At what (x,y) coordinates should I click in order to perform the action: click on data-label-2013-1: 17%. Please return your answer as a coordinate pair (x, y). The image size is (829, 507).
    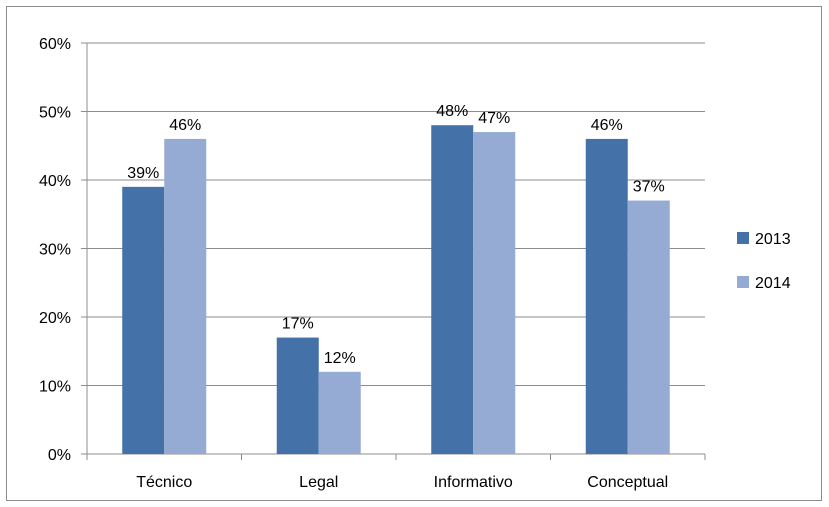
    Looking at the image, I should click on (298, 324).